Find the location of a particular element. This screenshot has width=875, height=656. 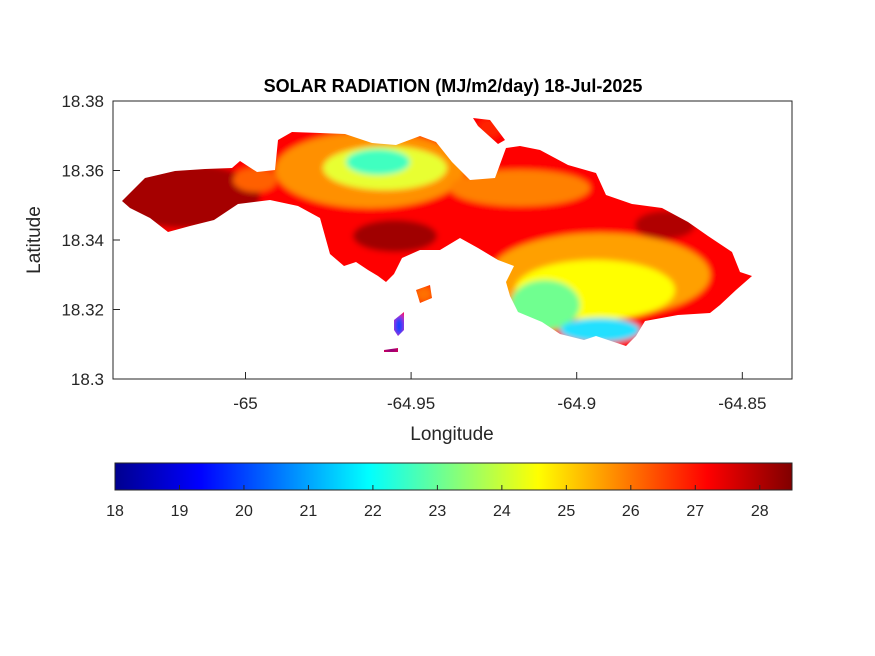

y-tick-label: 18.36 is located at coordinates (82, 171).